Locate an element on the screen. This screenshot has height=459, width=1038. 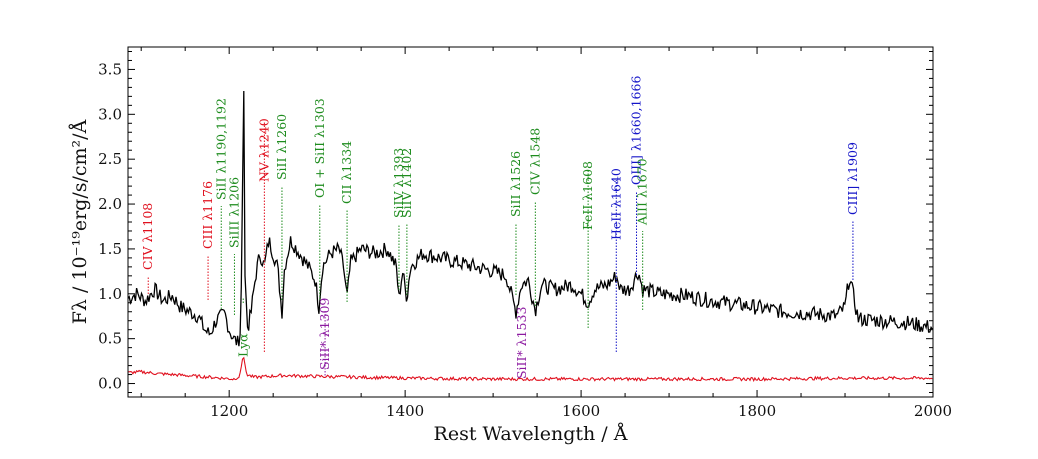
annotation-label-8: SiII* λ1309 is located at coordinates (324, 334).